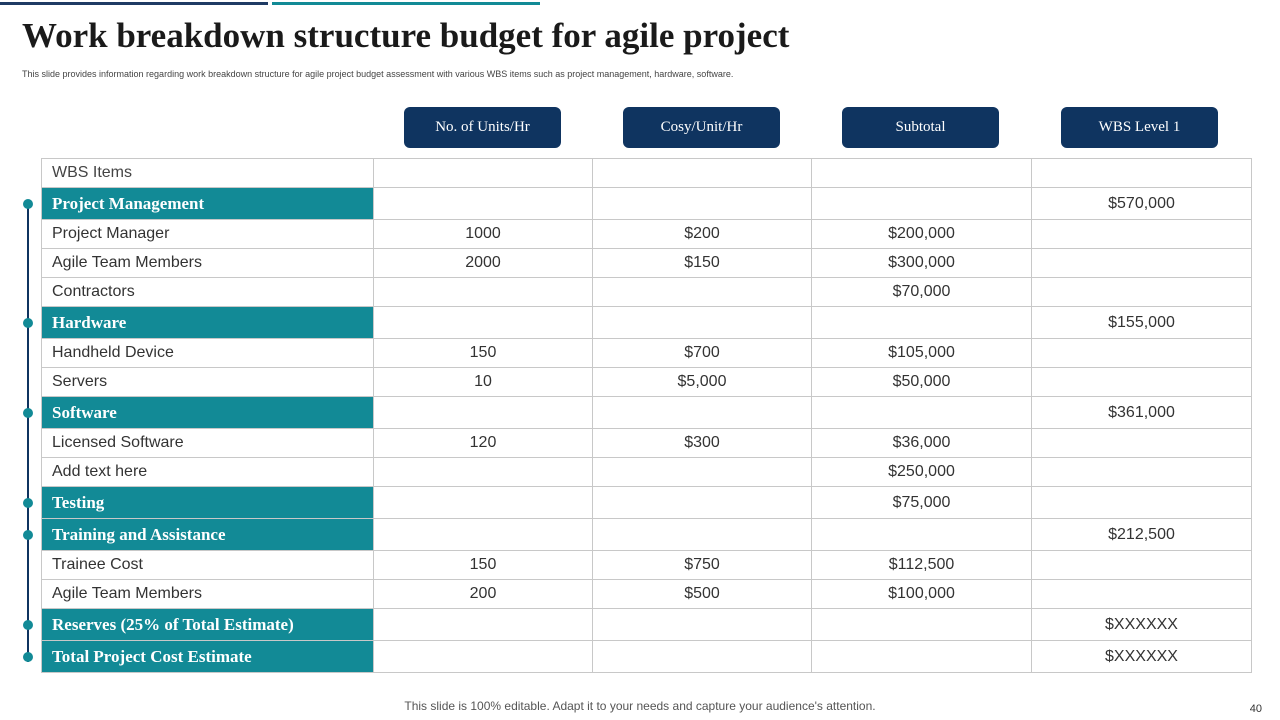 Image resolution: width=1280 pixels, height=720 pixels. What do you see at coordinates (921, 234) in the screenshot?
I see `subtotal-value: $200,000` at bounding box center [921, 234].